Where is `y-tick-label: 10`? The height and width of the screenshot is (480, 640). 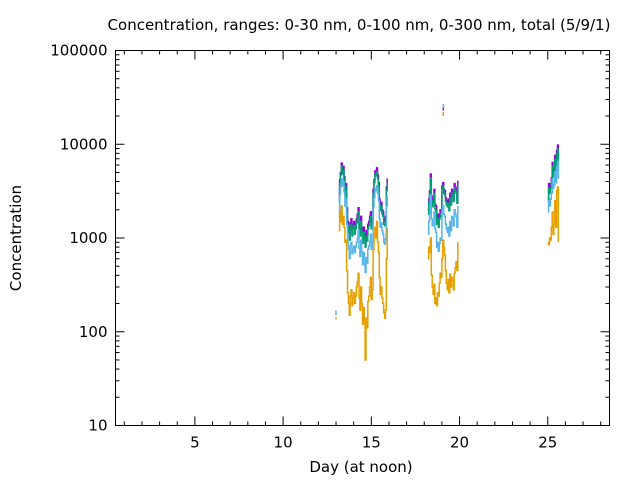
y-tick-label: 10 is located at coordinates (97, 426).